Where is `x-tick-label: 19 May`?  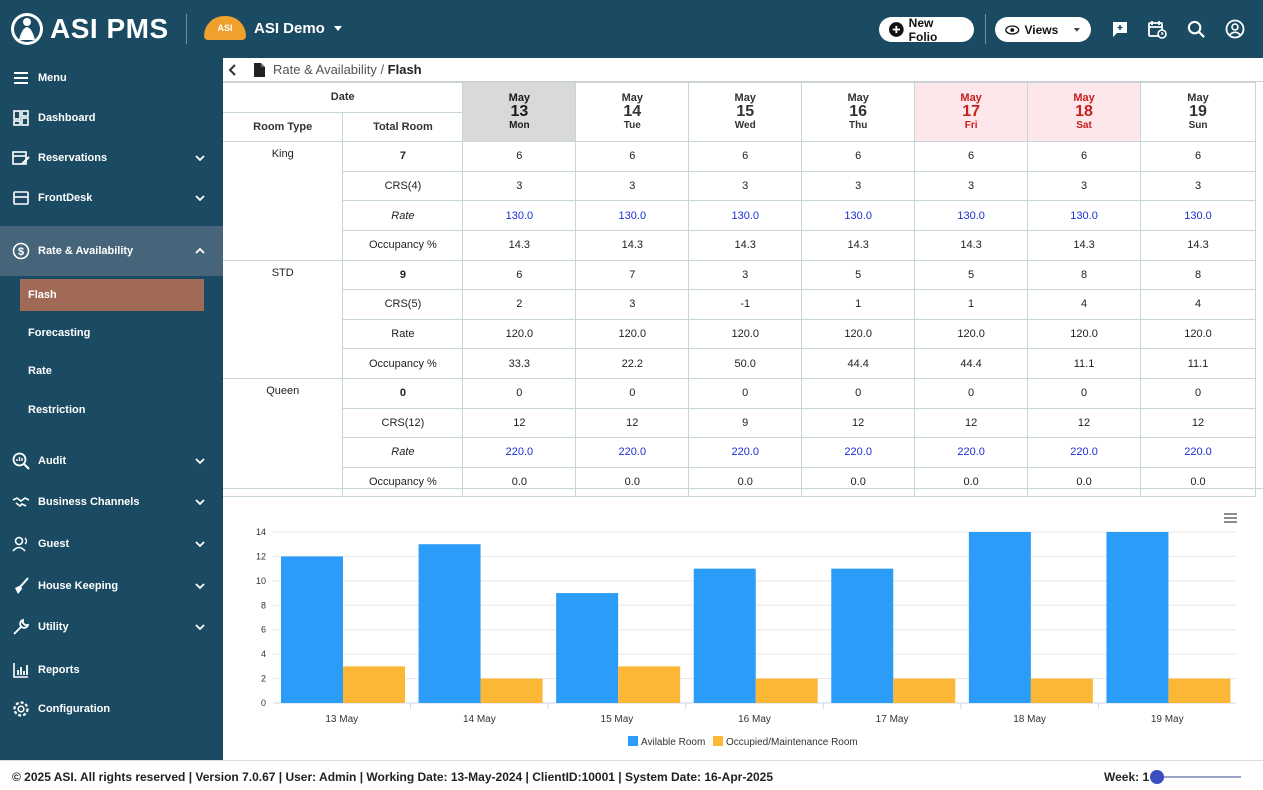
x-tick-label: 19 May is located at coordinates (1167, 719).